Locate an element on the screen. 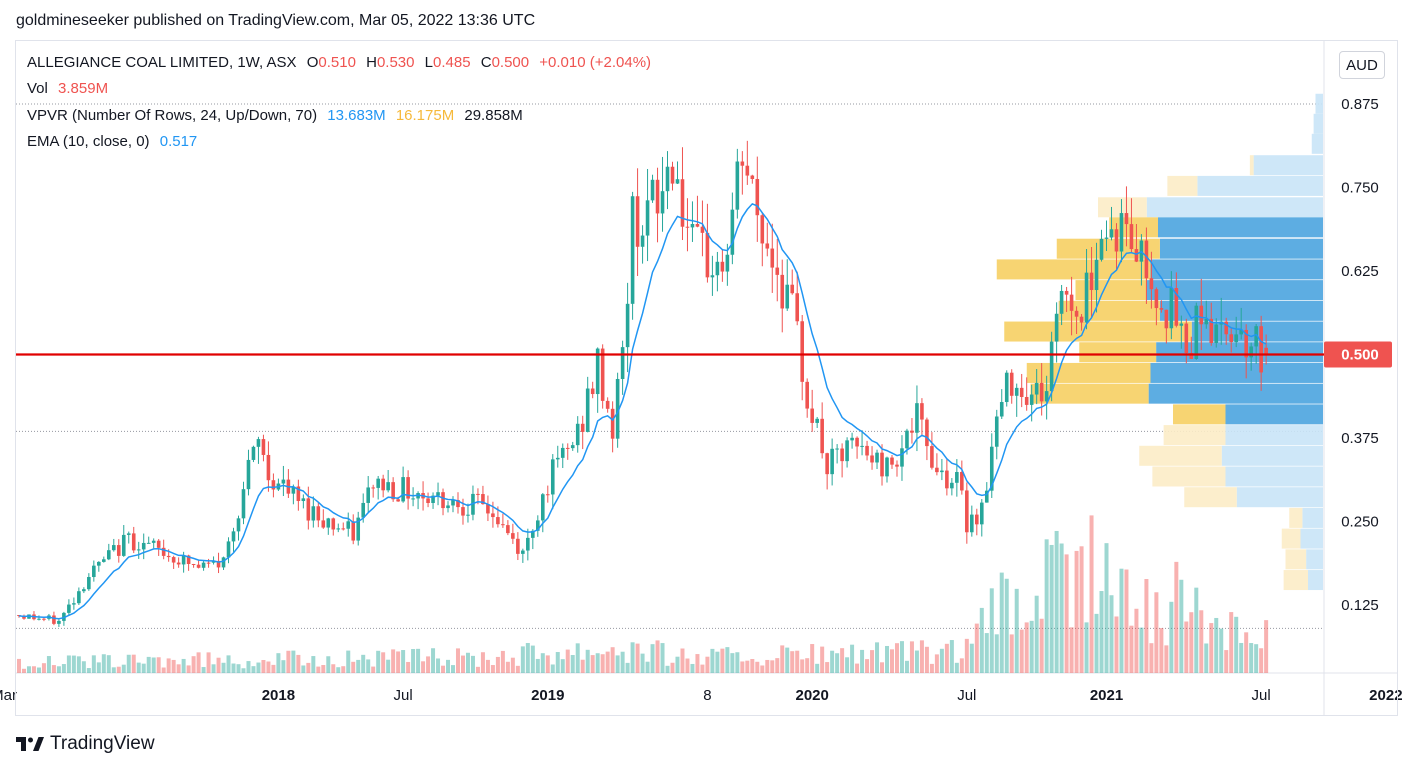 This screenshot has height=769, width=1413. time-axis: Mar 2018 Jul 2019 8 2020 Jul 2021 Jul 2022 is located at coordinates (701, 695).